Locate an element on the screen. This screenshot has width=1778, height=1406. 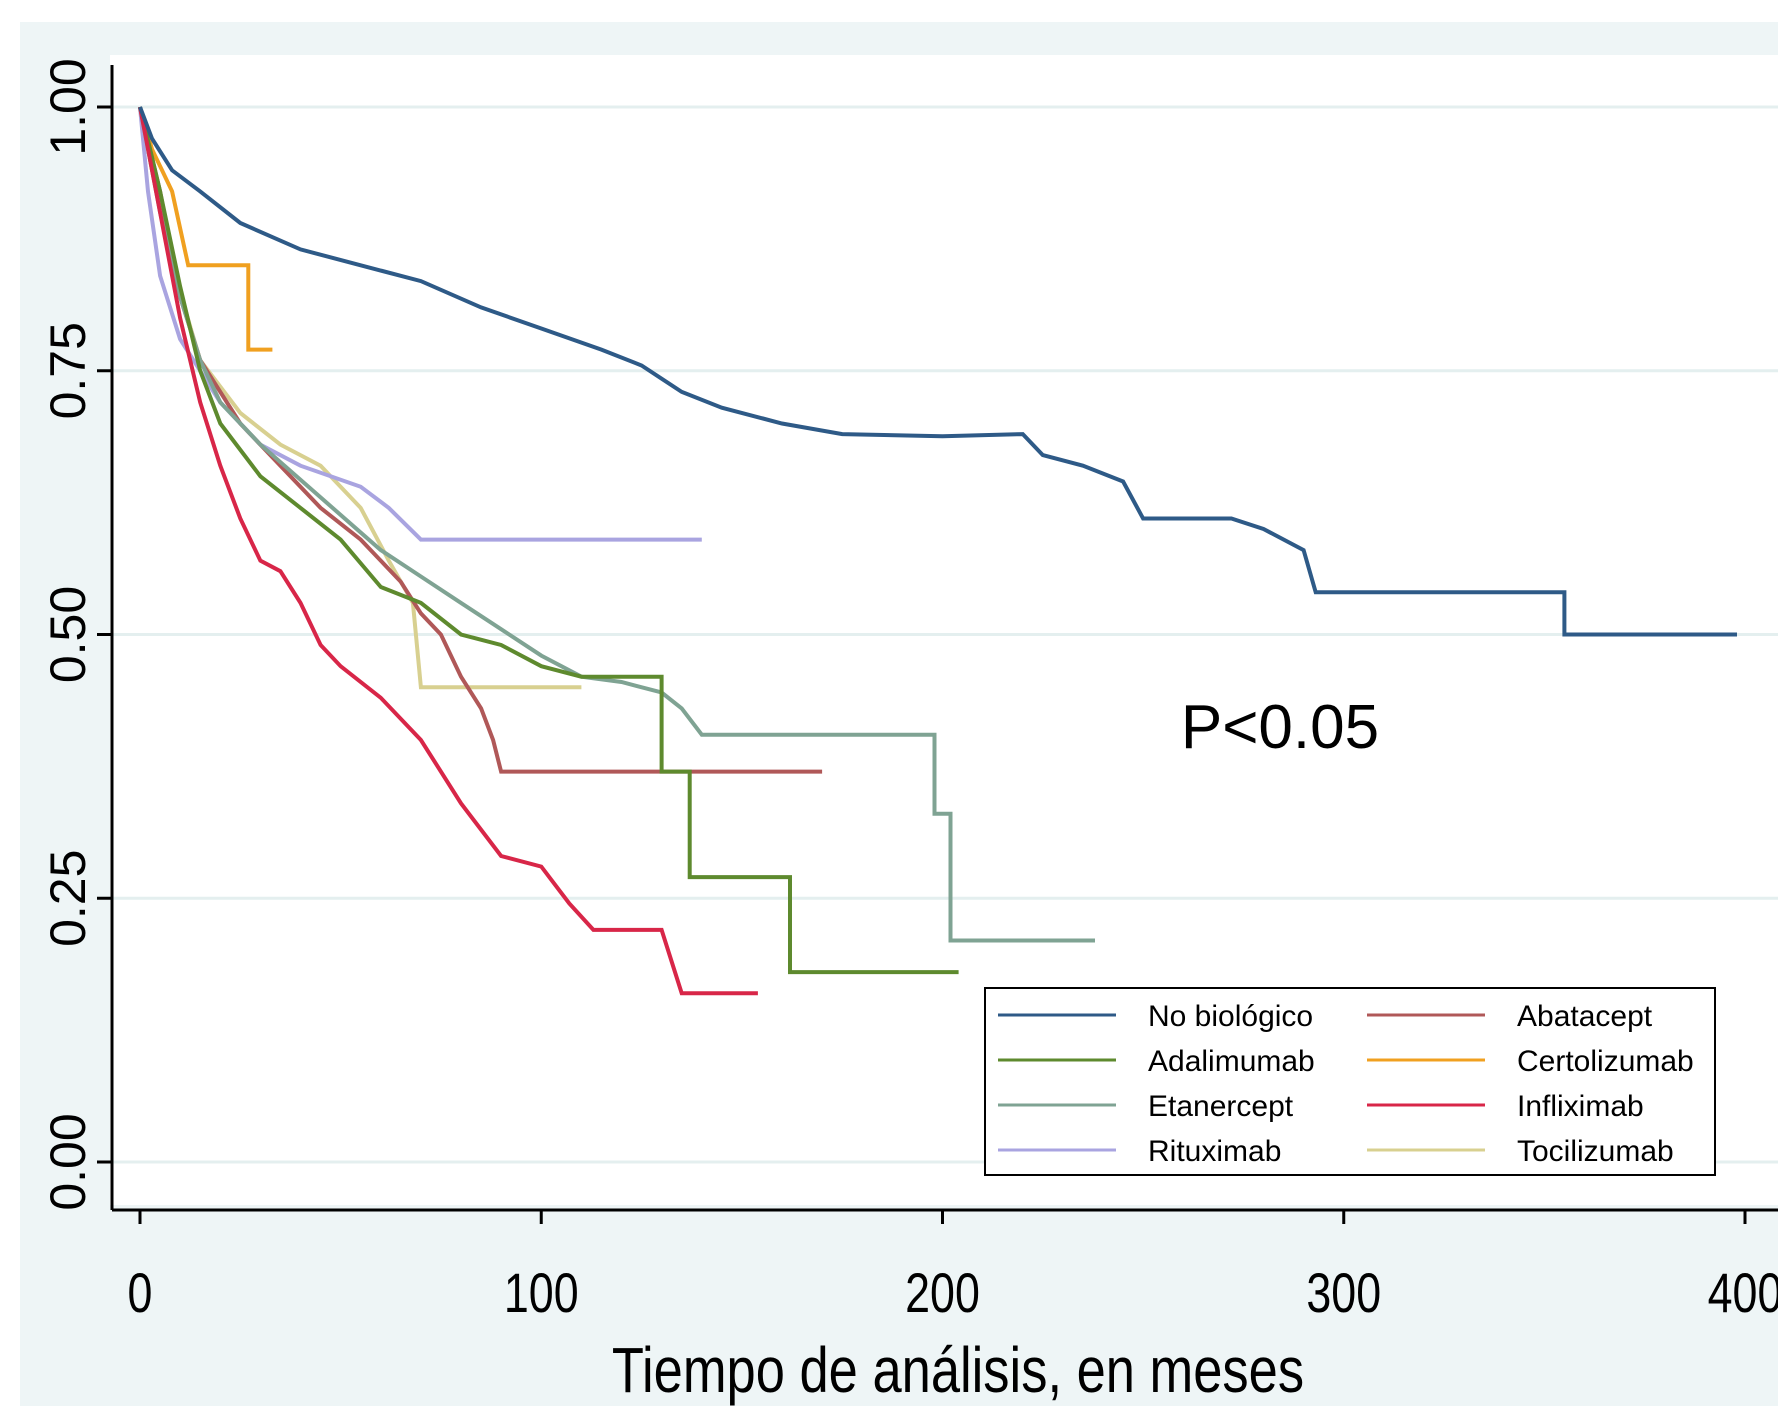
legend-label: Tocilizumab is located at coordinates (1595, 1151).